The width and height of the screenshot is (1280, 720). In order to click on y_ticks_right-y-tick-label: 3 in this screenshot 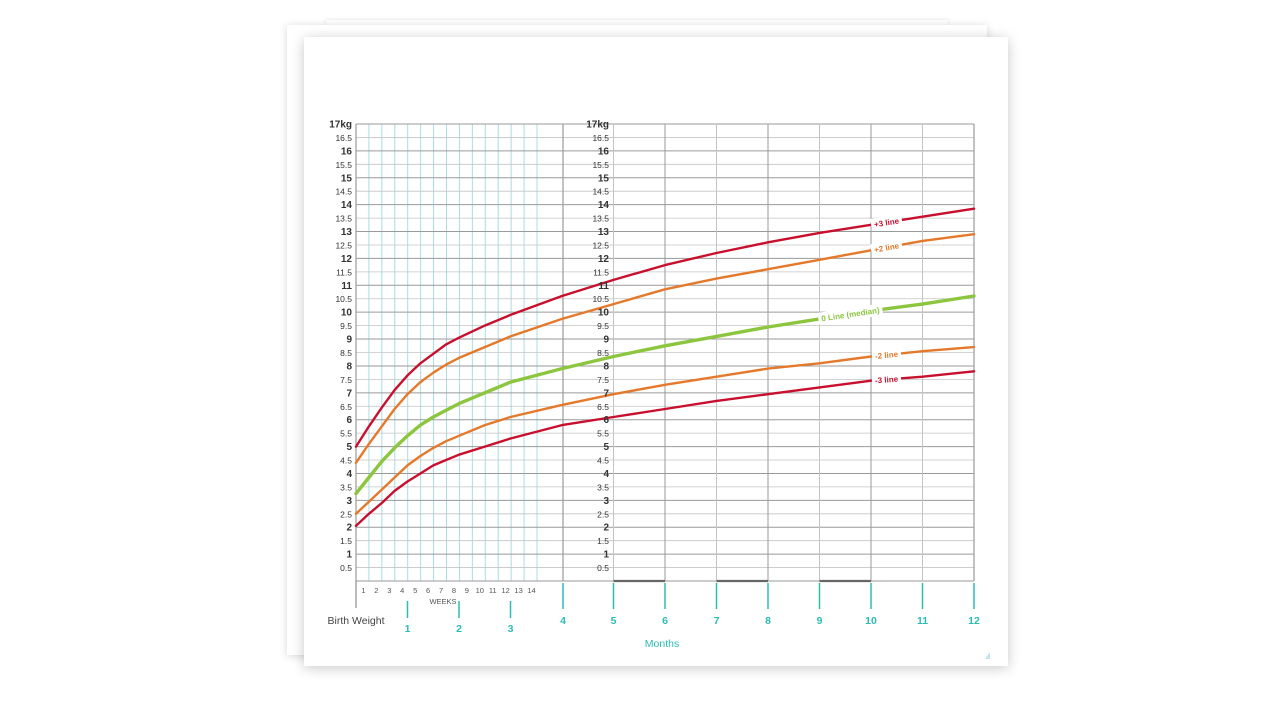, I will do `click(606, 501)`.